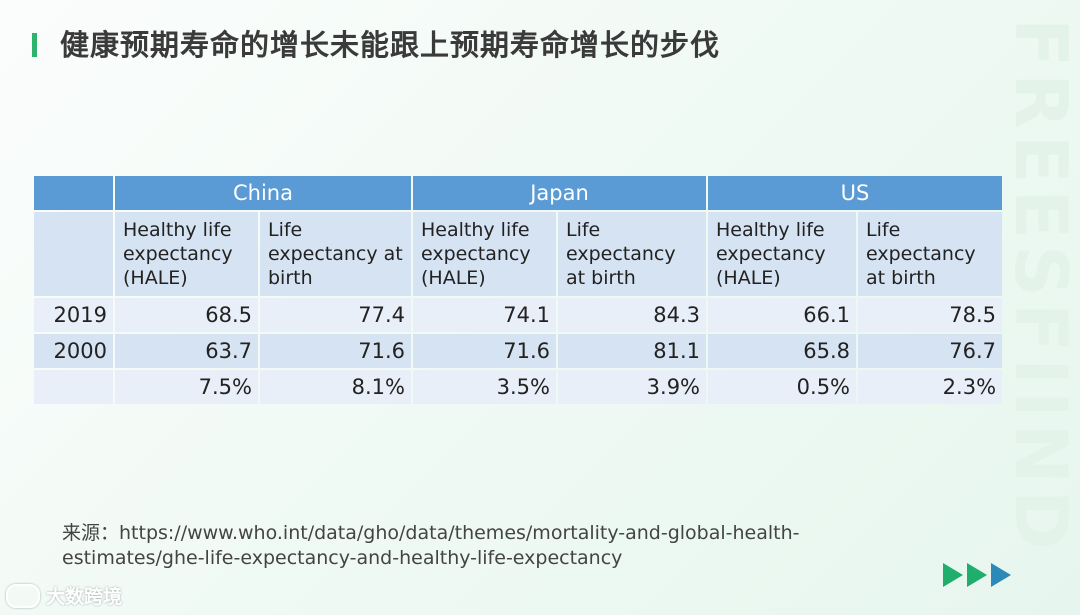 The height and width of the screenshot is (615, 1080). What do you see at coordinates (484, 315) in the screenshot?
I see `table-cell: 74.1` at bounding box center [484, 315].